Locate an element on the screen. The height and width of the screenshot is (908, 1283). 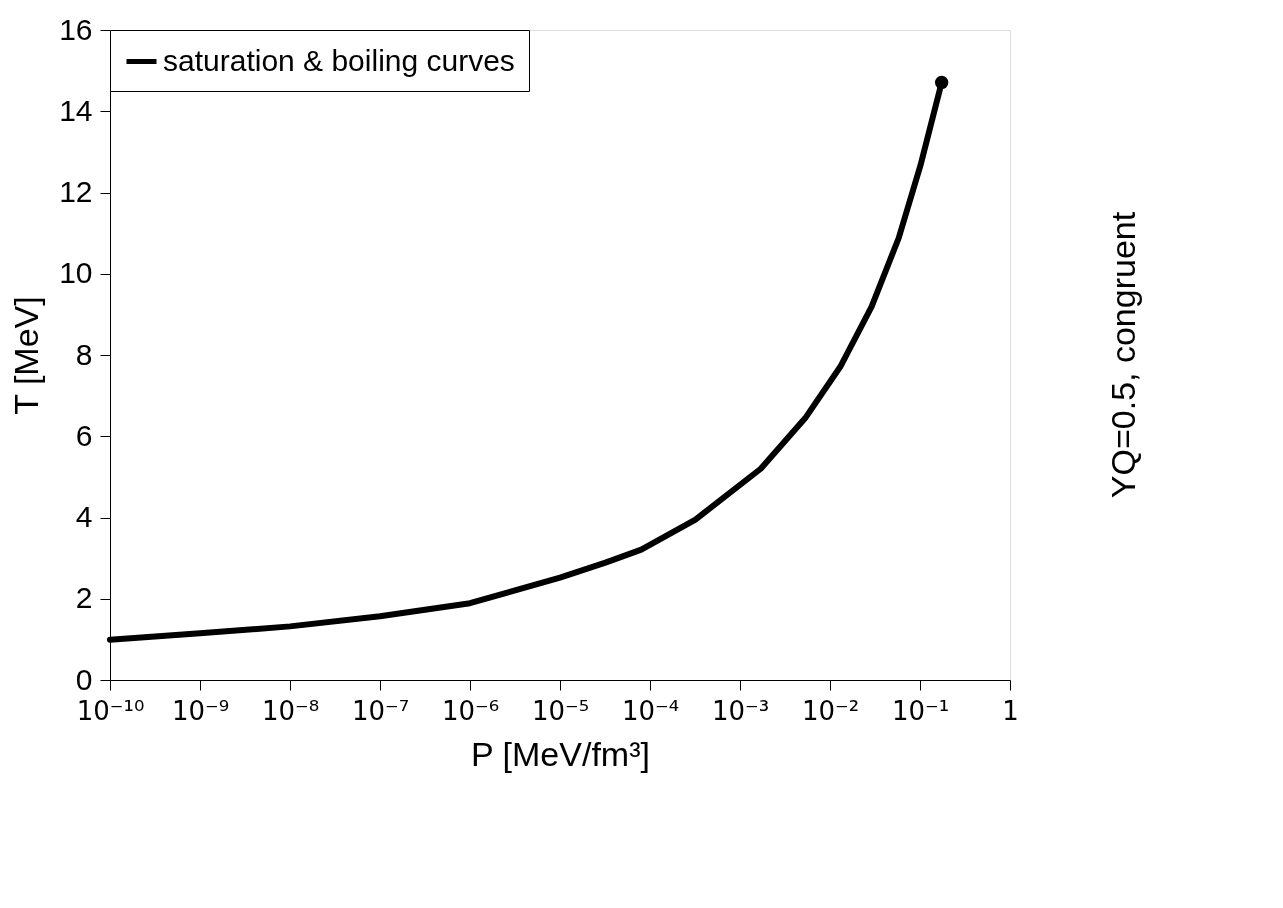
x-axis-title: P [MeV/fm³] is located at coordinates (560, 753).